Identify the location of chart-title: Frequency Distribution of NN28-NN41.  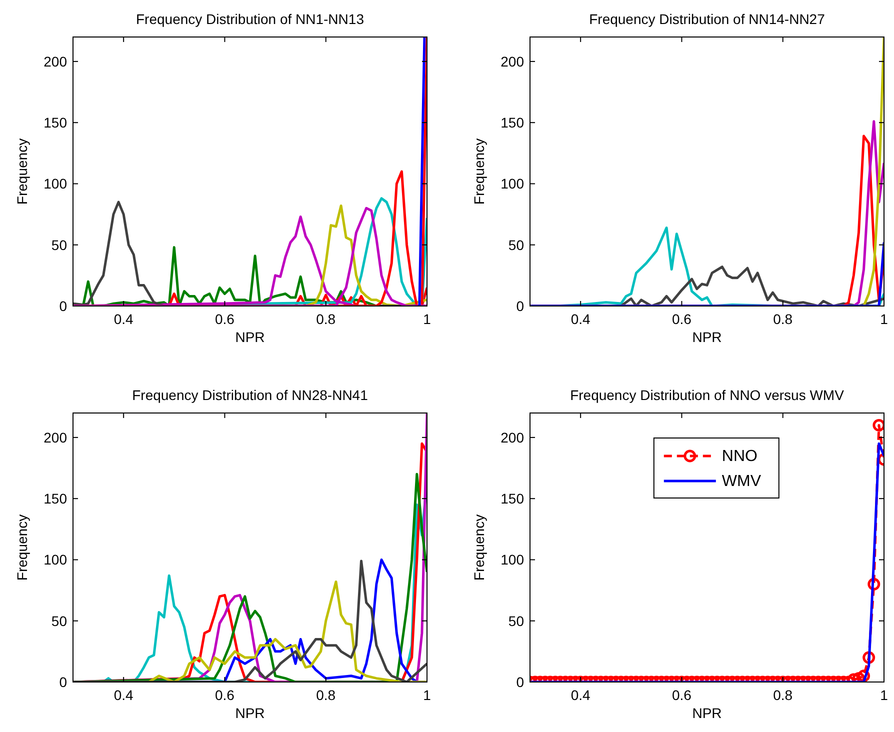
(250, 395).